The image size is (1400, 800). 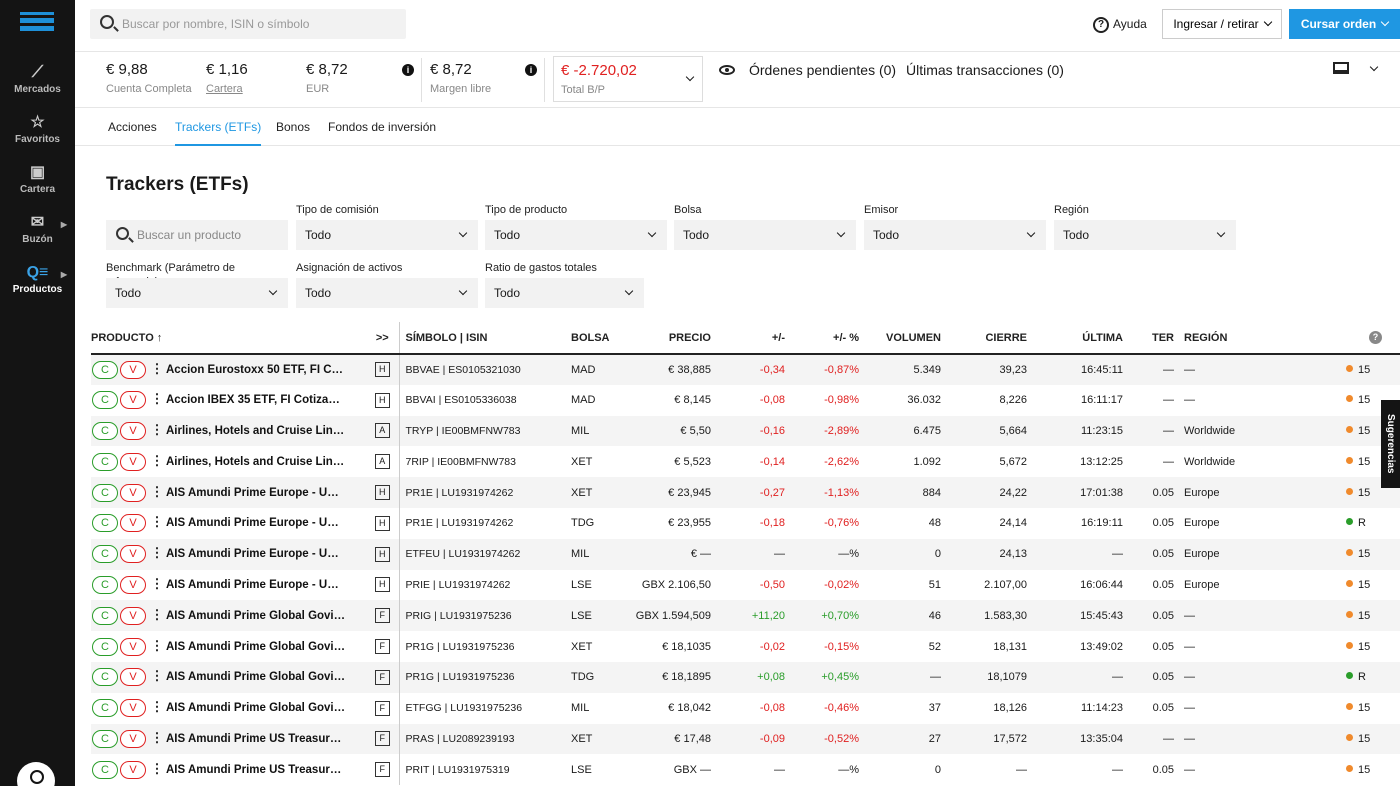 What do you see at coordinates (596, 338) in the screenshot?
I see `col-exchange: BOLSA` at bounding box center [596, 338].